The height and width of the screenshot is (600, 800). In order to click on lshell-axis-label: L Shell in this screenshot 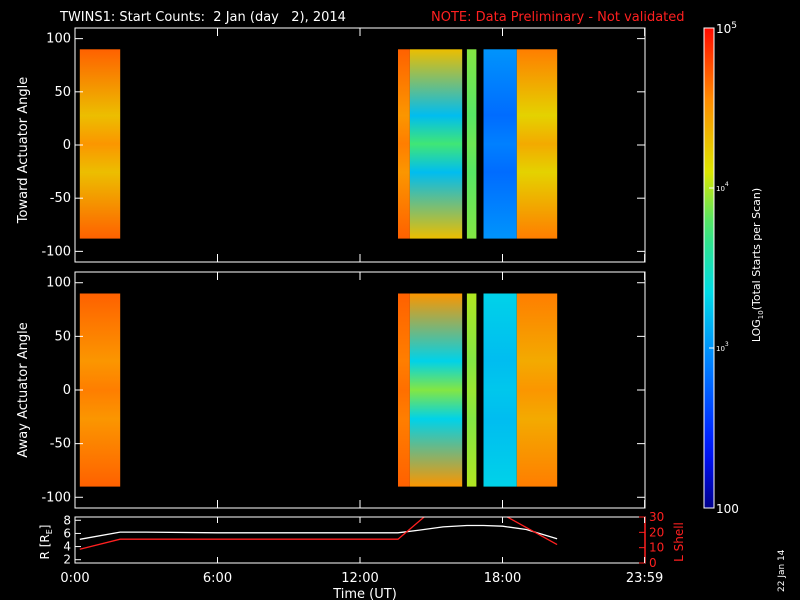, I will do `click(679, 542)`.